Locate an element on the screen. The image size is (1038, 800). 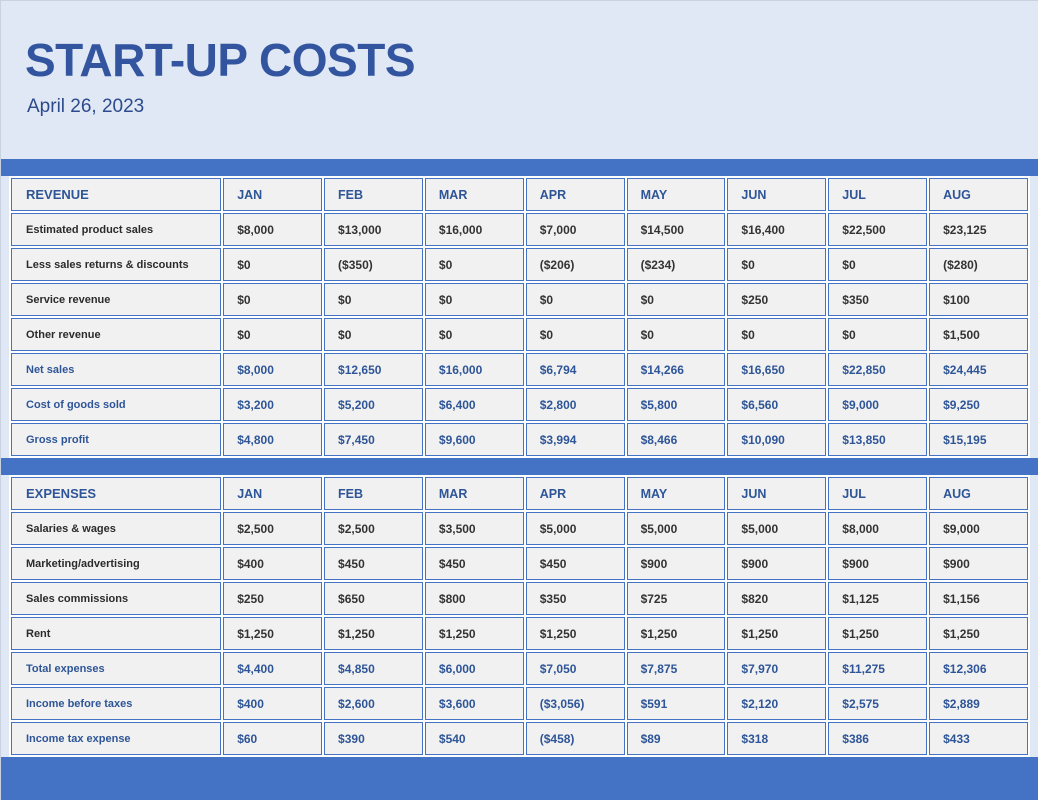
value-cell: ($3,056) is located at coordinates (575, 703).